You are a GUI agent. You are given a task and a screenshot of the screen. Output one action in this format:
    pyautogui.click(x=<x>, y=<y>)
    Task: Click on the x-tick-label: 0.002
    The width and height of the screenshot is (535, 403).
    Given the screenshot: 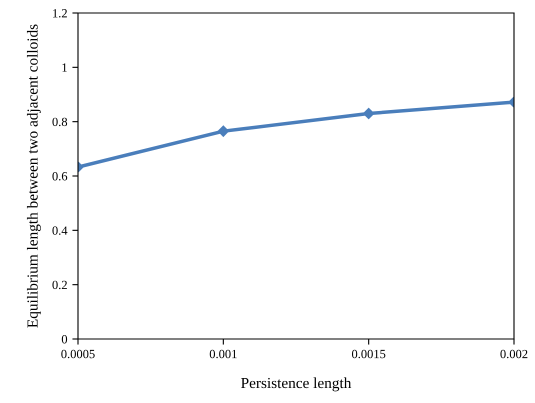 What is the action you would take?
    pyautogui.click(x=514, y=354)
    